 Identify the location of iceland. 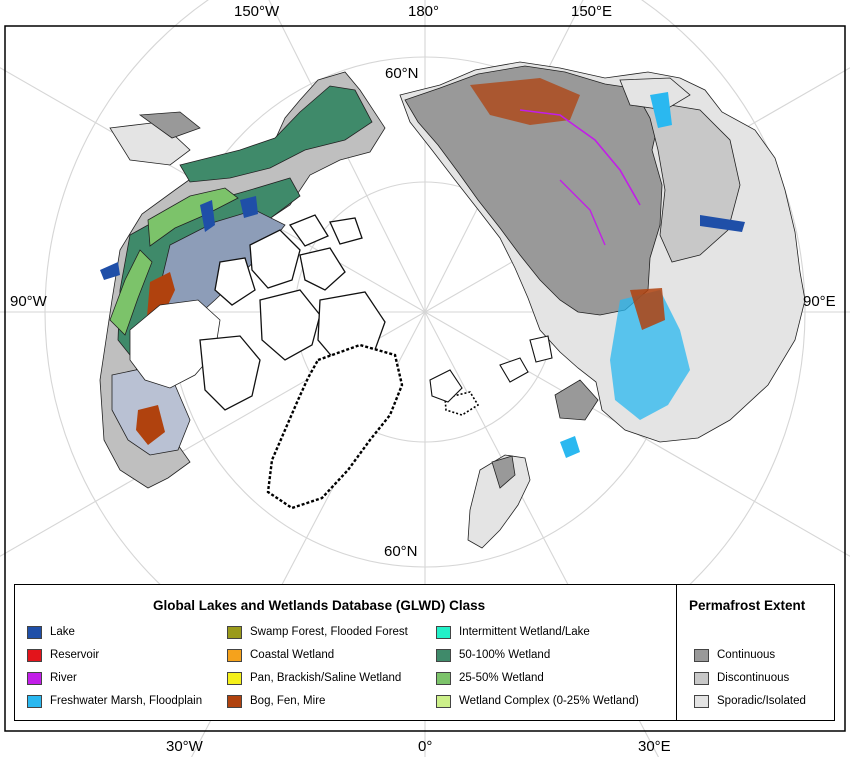
(462, 403).